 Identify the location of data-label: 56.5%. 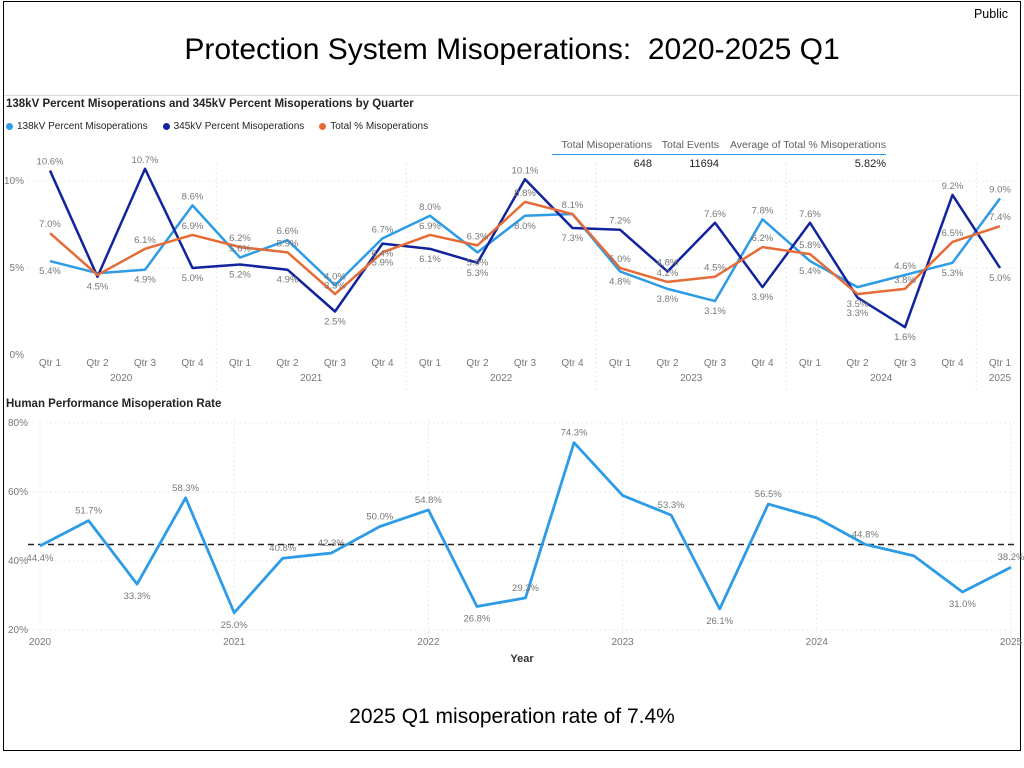
(768, 494).